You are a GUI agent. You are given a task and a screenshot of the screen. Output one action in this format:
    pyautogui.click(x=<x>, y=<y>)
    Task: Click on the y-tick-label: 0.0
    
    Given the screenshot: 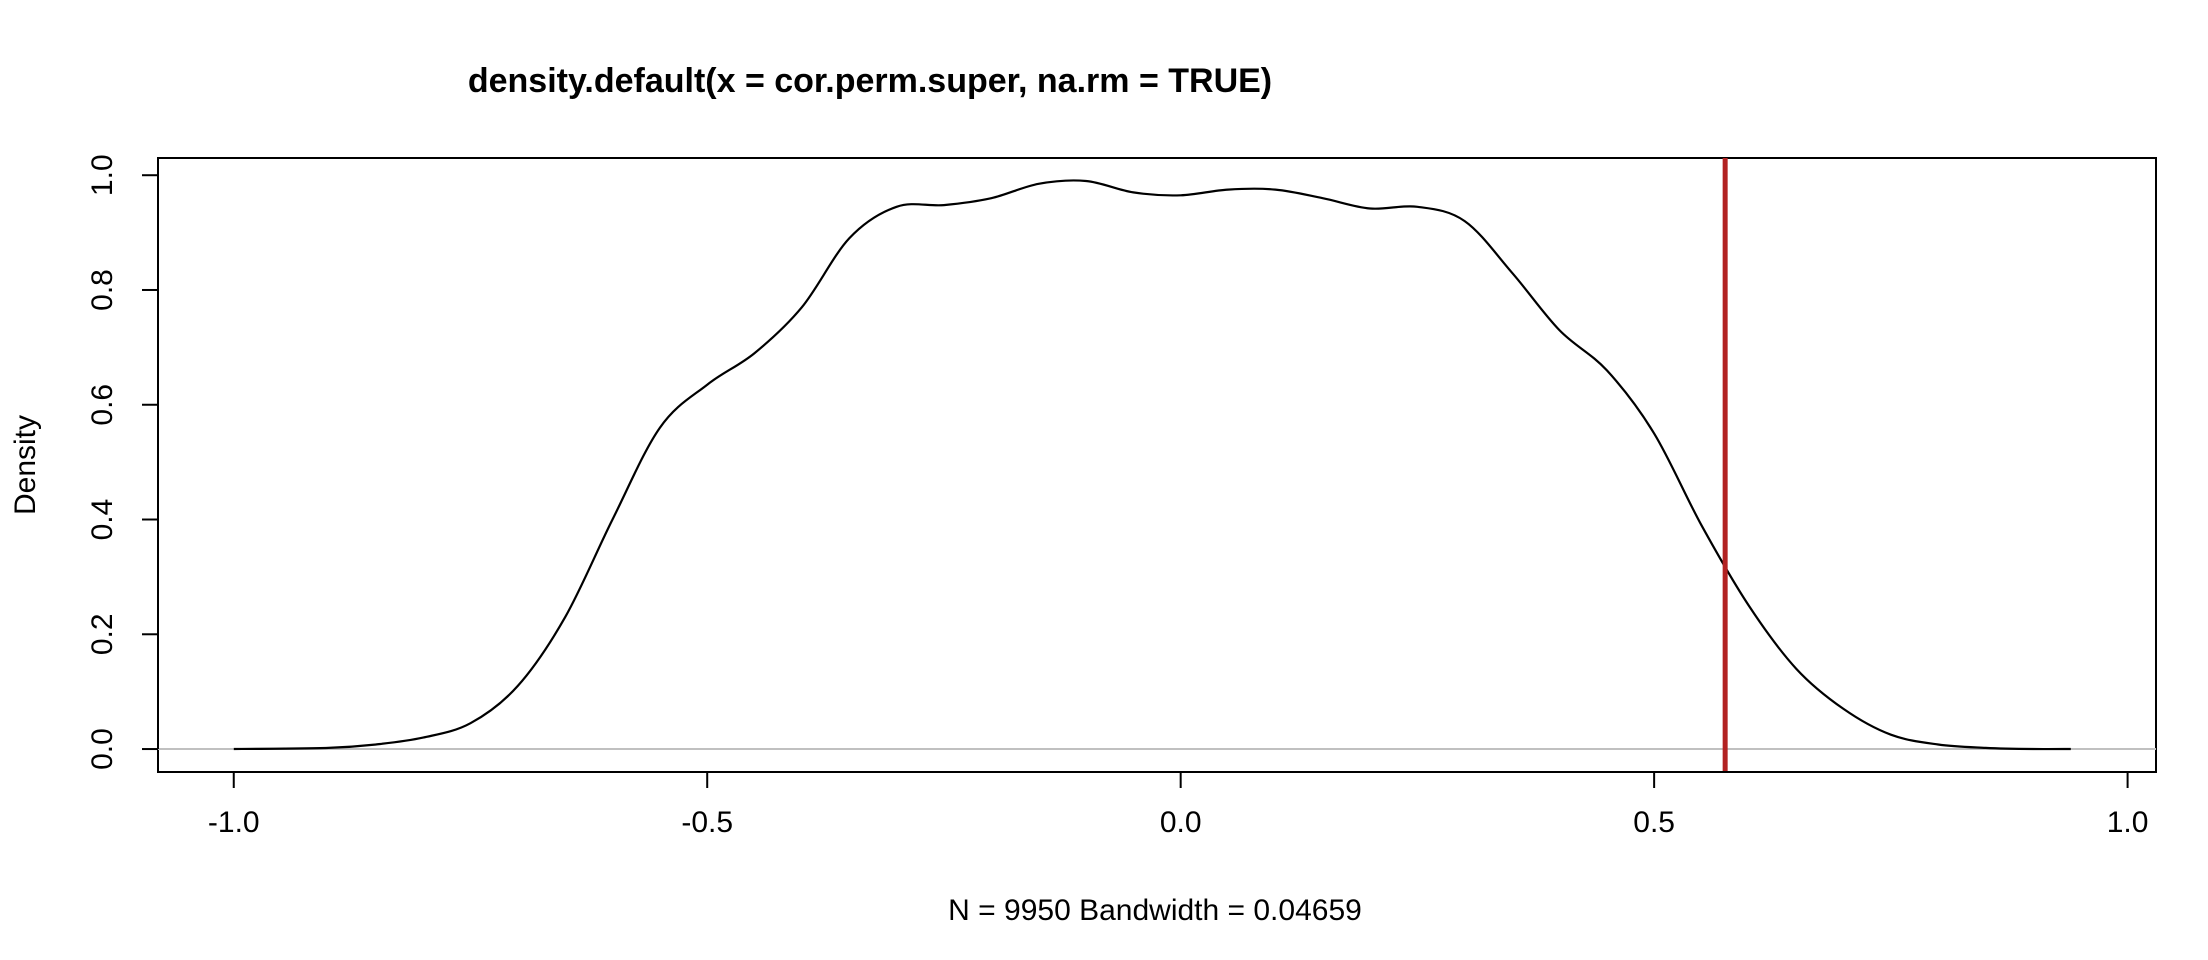 What is the action you would take?
    pyautogui.click(x=102, y=749)
    